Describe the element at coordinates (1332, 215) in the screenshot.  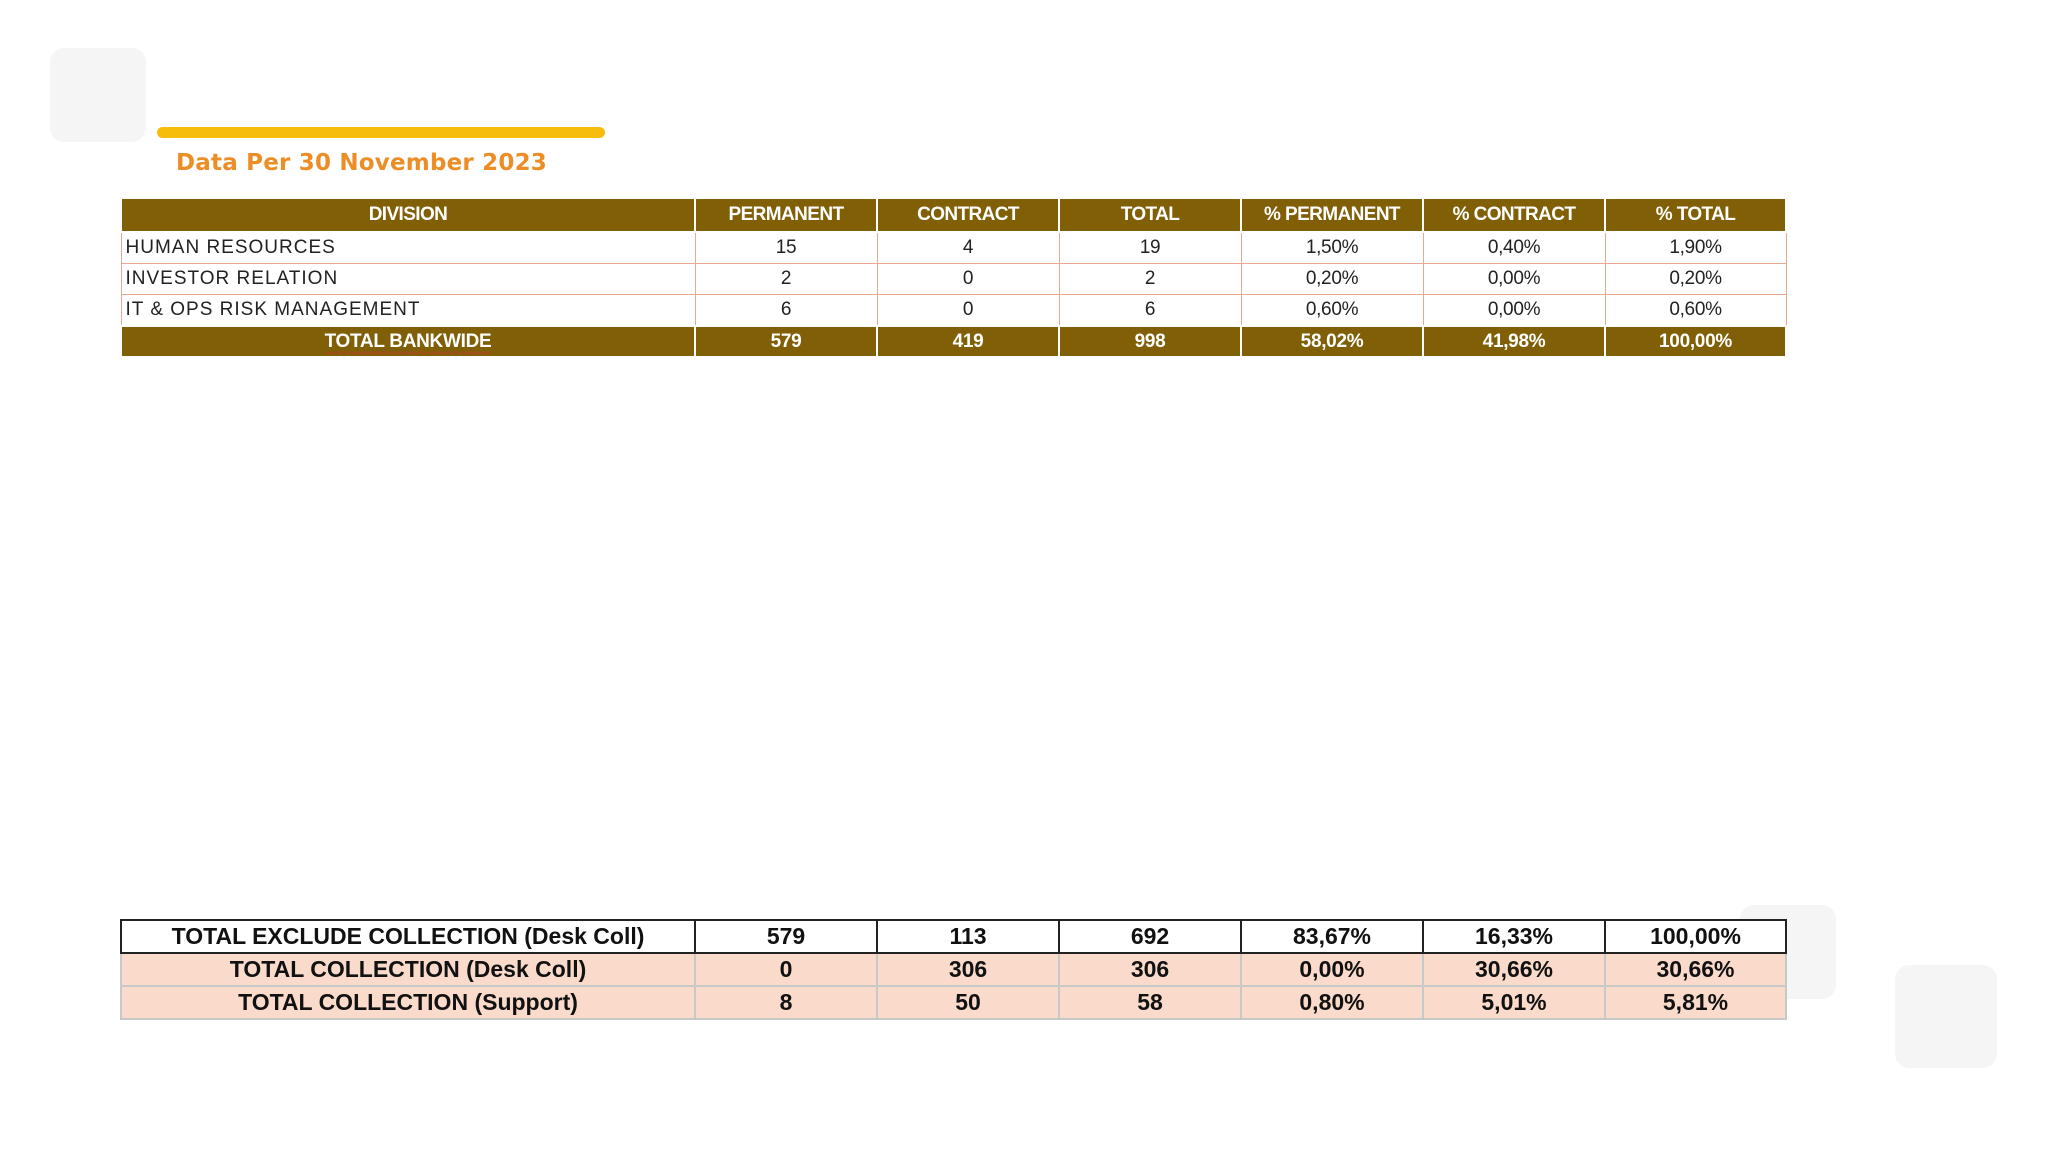
I see `header-pct-permanent: % PERMANENT` at that location.